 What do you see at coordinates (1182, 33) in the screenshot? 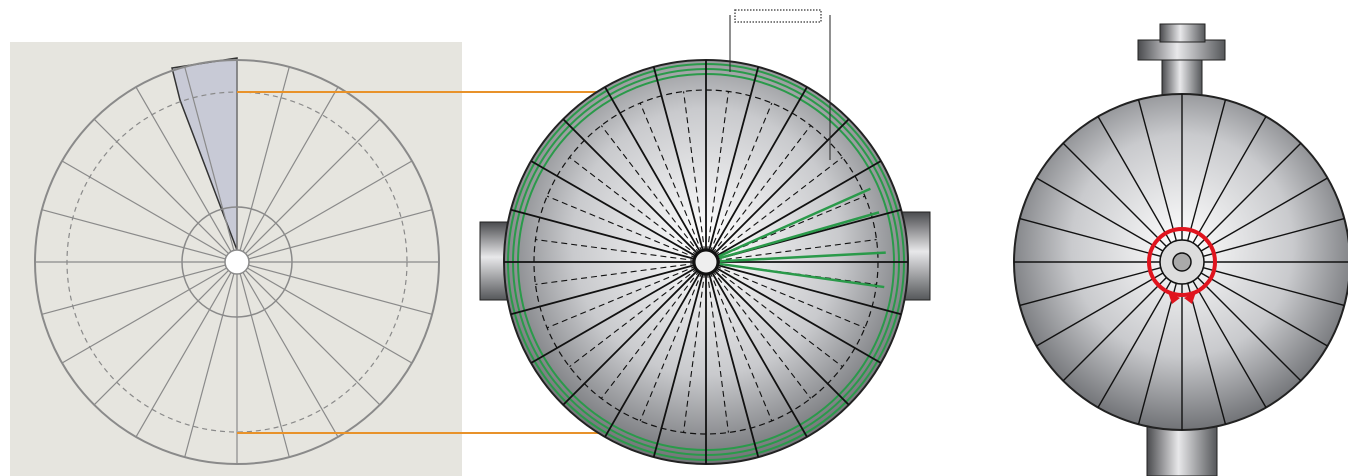
I see `cap` at bounding box center [1182, 33].